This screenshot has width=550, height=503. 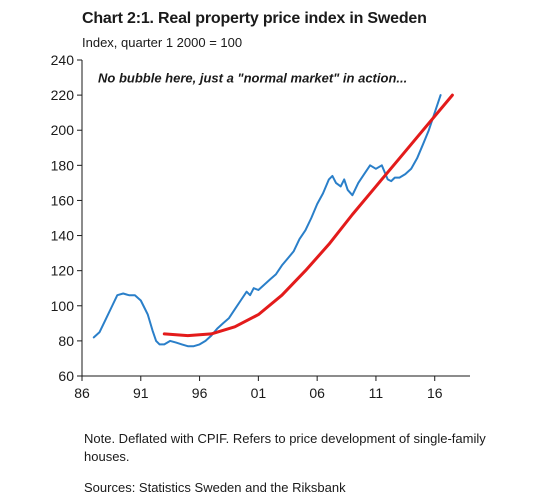 What do you see at coordinates (63, 60) in the screenshot?
I see `y-tick-label: 240` at bounding box center [63, 60].